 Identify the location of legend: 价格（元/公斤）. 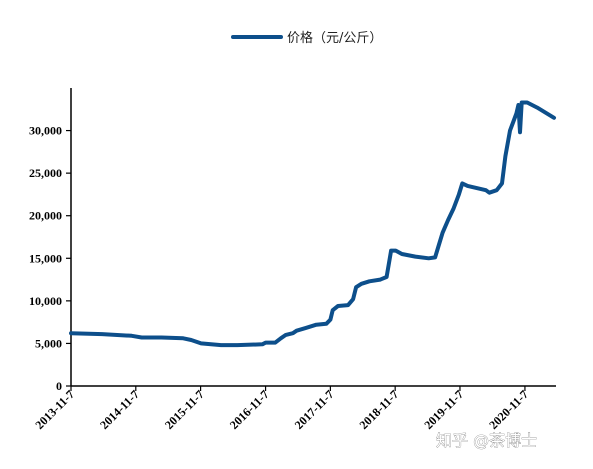
(306, 38).